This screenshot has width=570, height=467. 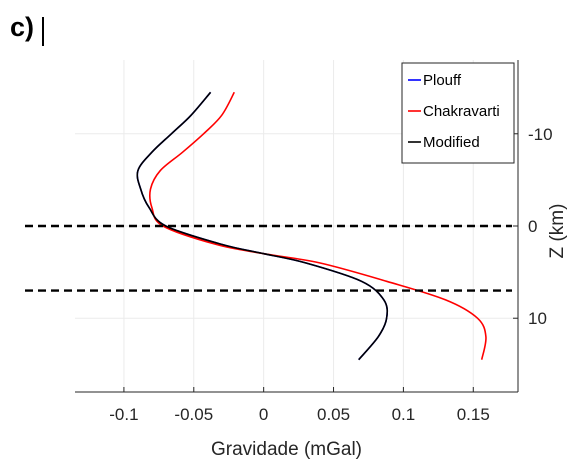 I want to click on panel-label: c), so click(x=22, y=27).